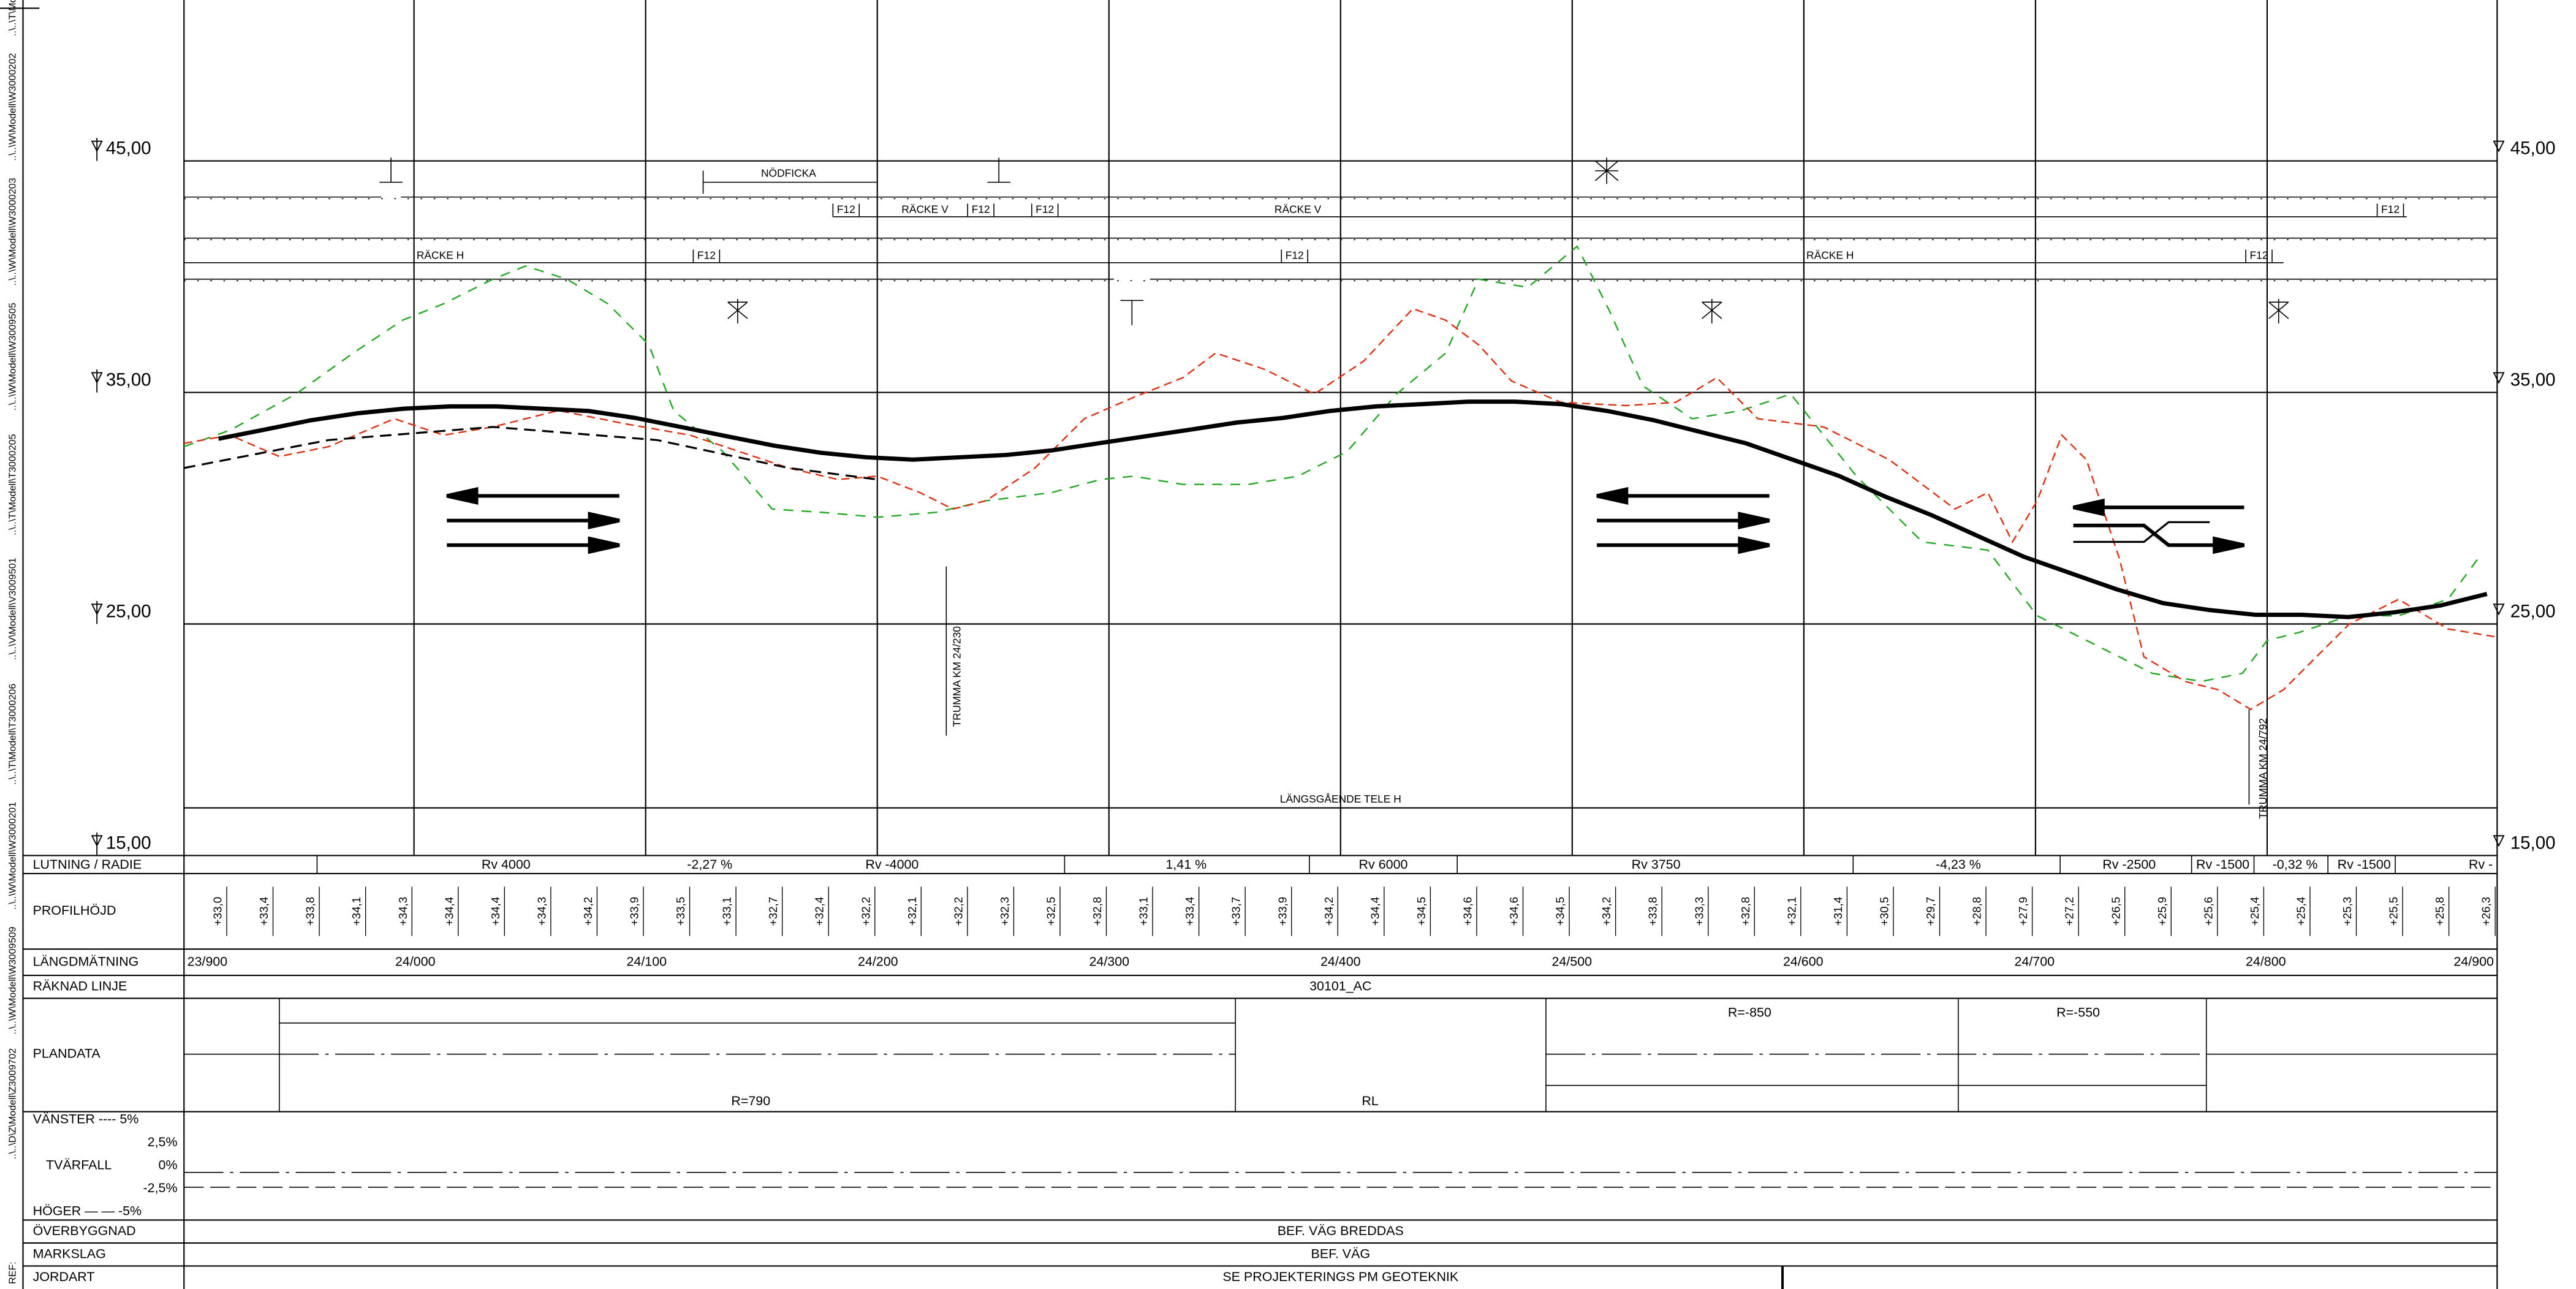 The height and width of the screenshot is (1289, 2576). Describe the element at coordinates (1097, 911) in the screenshot. I see `profile-height: +32,8` at that location.